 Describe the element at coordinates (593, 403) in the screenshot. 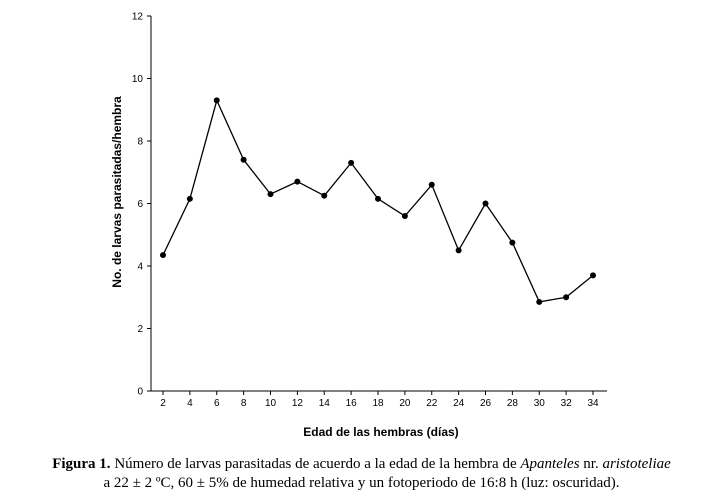

I see `x-tick-label: 34` at that location.